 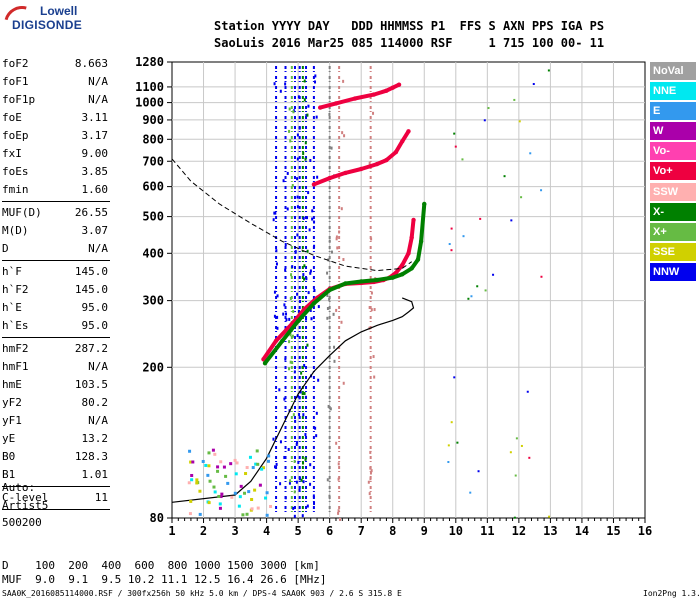 What do you see at coordinates (153, 367) in the screenshot?
I see `y-tick-label: 200` at bounding box center [153, 367].